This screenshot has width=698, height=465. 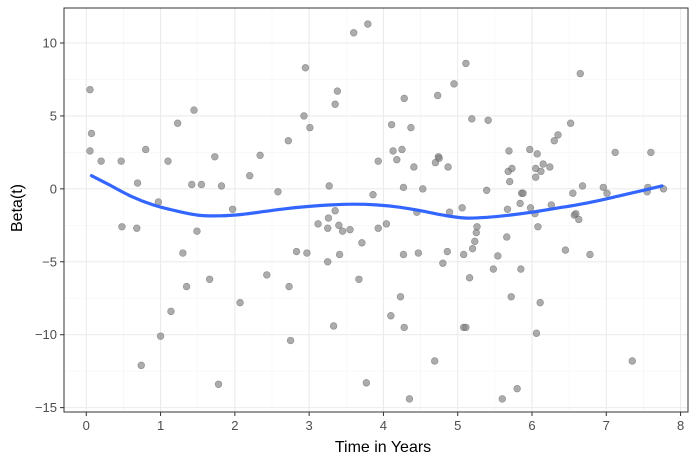 I want to click on y-tick-label: 10, so click(x=50, y=43).